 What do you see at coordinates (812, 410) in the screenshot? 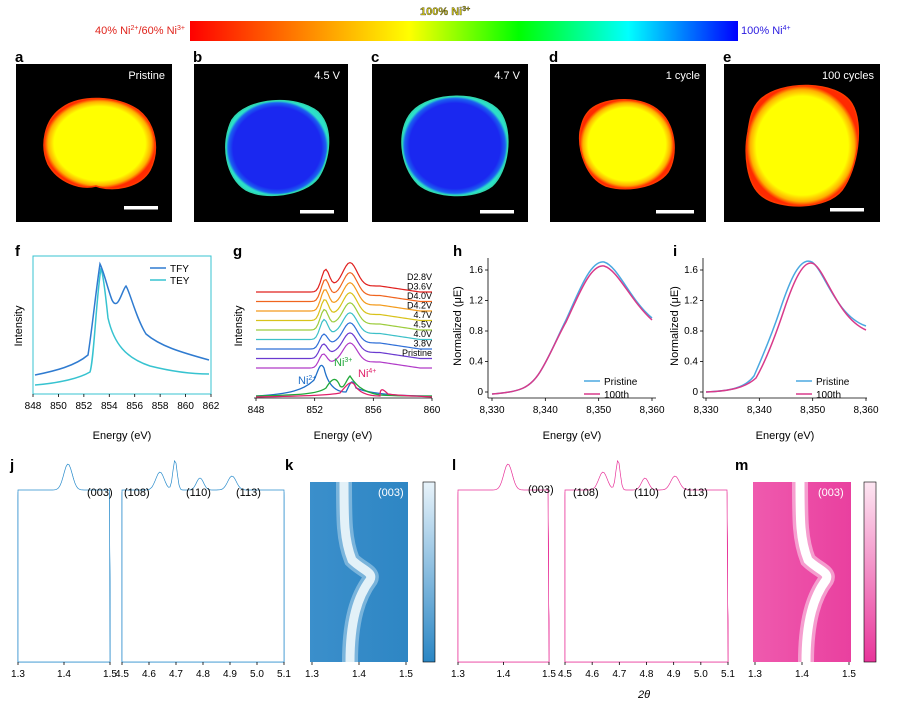
I see `x-tick-label: 8,350` at bounding box center [812, 410].